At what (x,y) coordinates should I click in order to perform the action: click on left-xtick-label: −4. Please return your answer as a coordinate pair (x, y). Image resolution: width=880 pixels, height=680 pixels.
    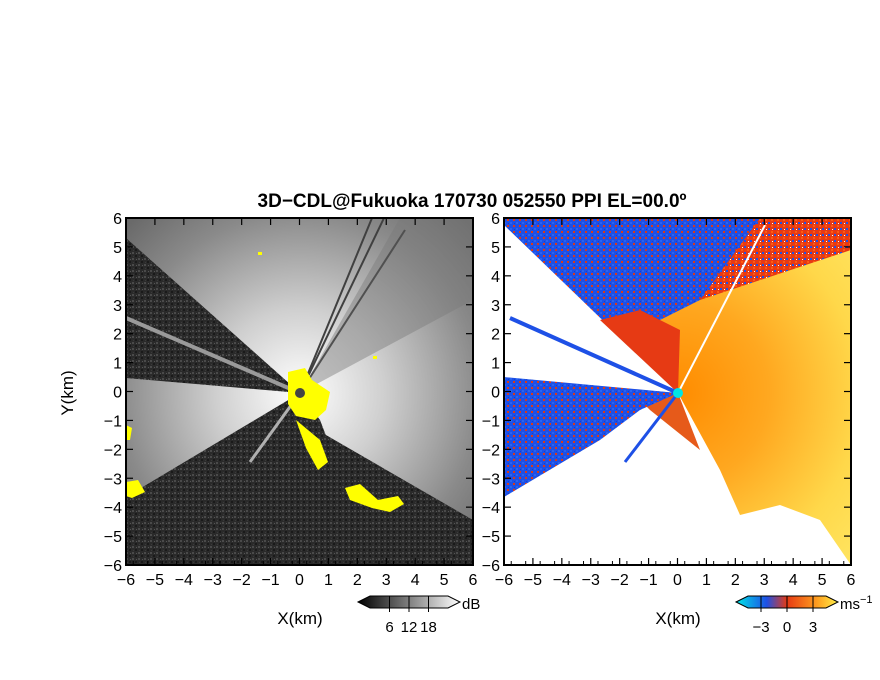
    Looking at the image, I should click on (184, 580).